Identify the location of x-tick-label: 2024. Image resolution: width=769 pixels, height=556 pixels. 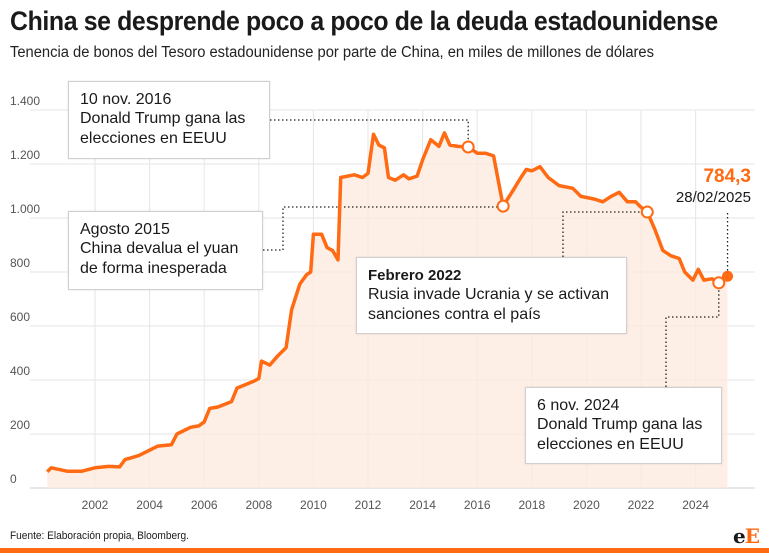
(695, 505).